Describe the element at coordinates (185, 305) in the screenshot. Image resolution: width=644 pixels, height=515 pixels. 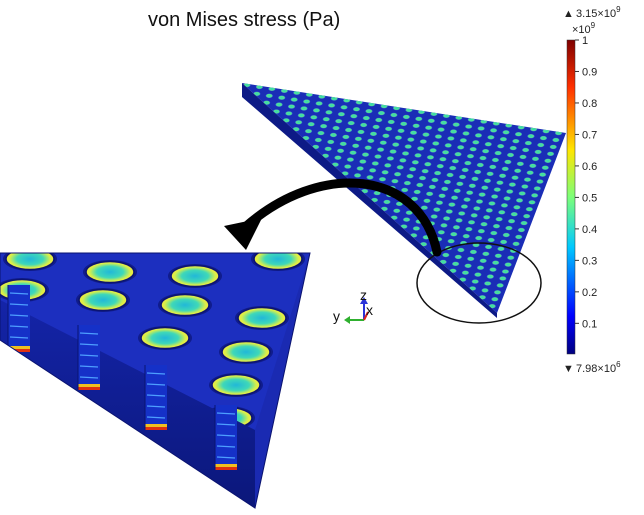
I see `detail-hole` at that location.